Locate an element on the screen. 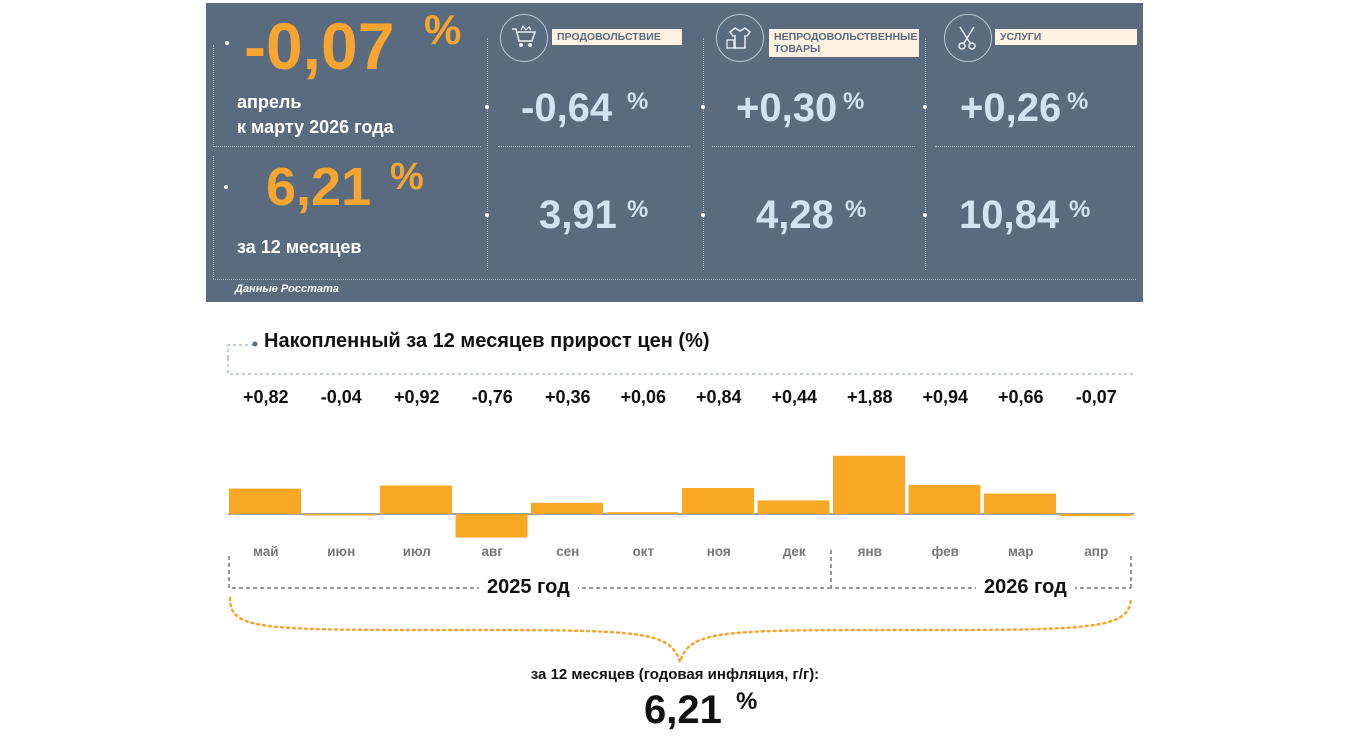 This screenshot has width=1350, height=737. value-label-янв: +1,88 is located at coordinates (869, 397).